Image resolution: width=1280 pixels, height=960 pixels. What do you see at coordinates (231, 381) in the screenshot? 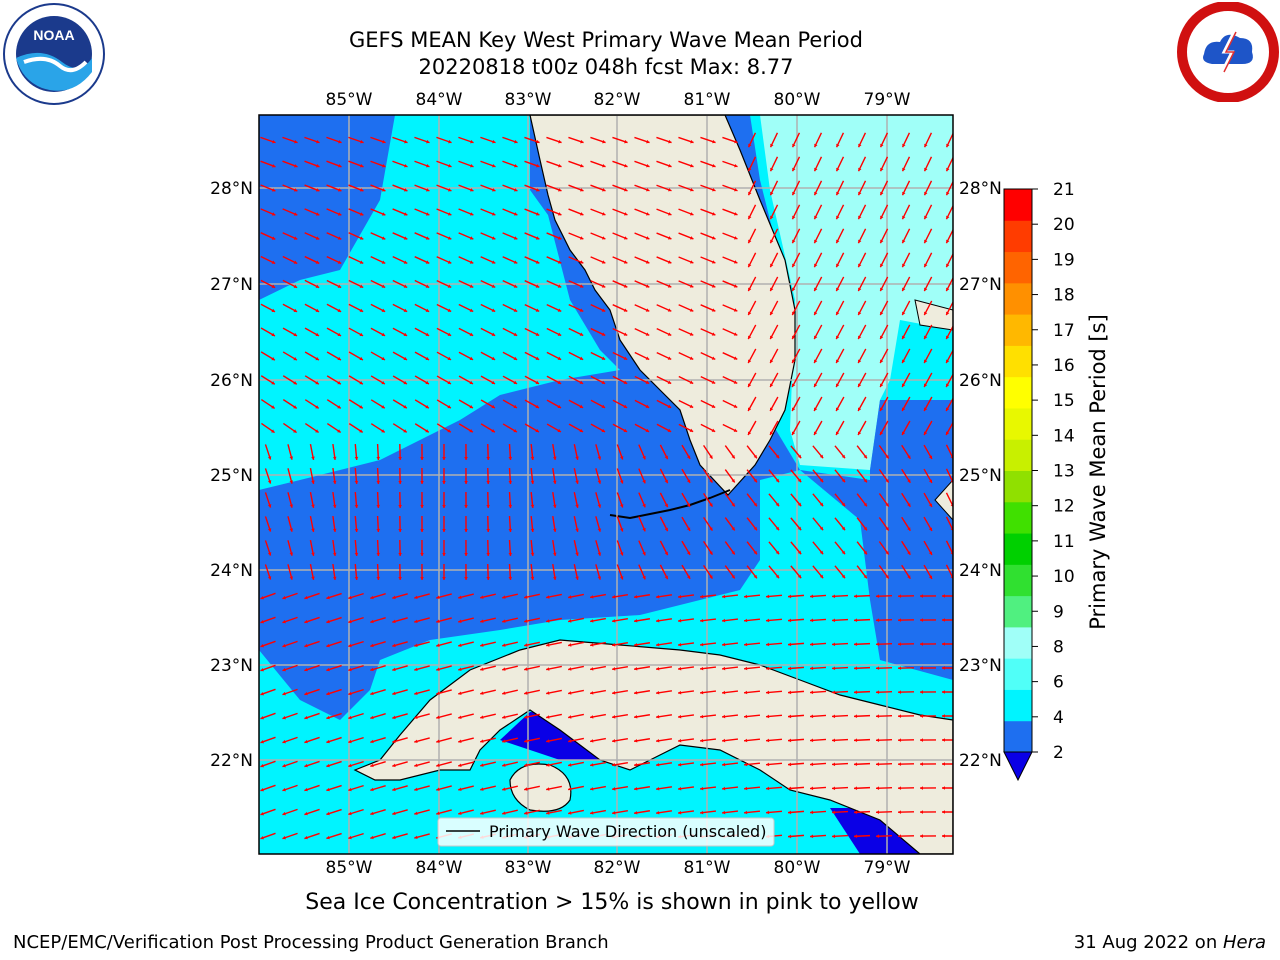
I see `lat-label: 26°N` at bounding box center [231, 381].